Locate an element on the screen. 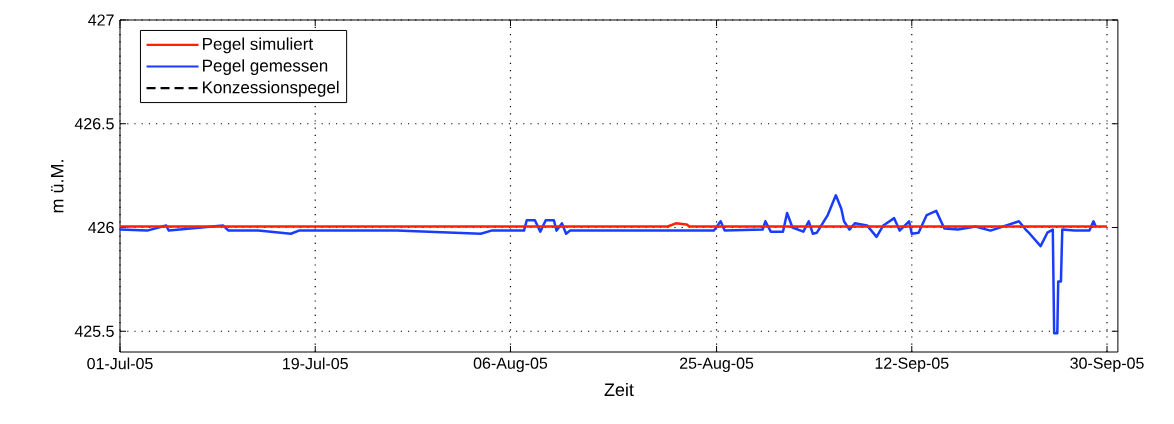  x-tick-label: 19-Jul-05 is located at coordinates (315, 363).